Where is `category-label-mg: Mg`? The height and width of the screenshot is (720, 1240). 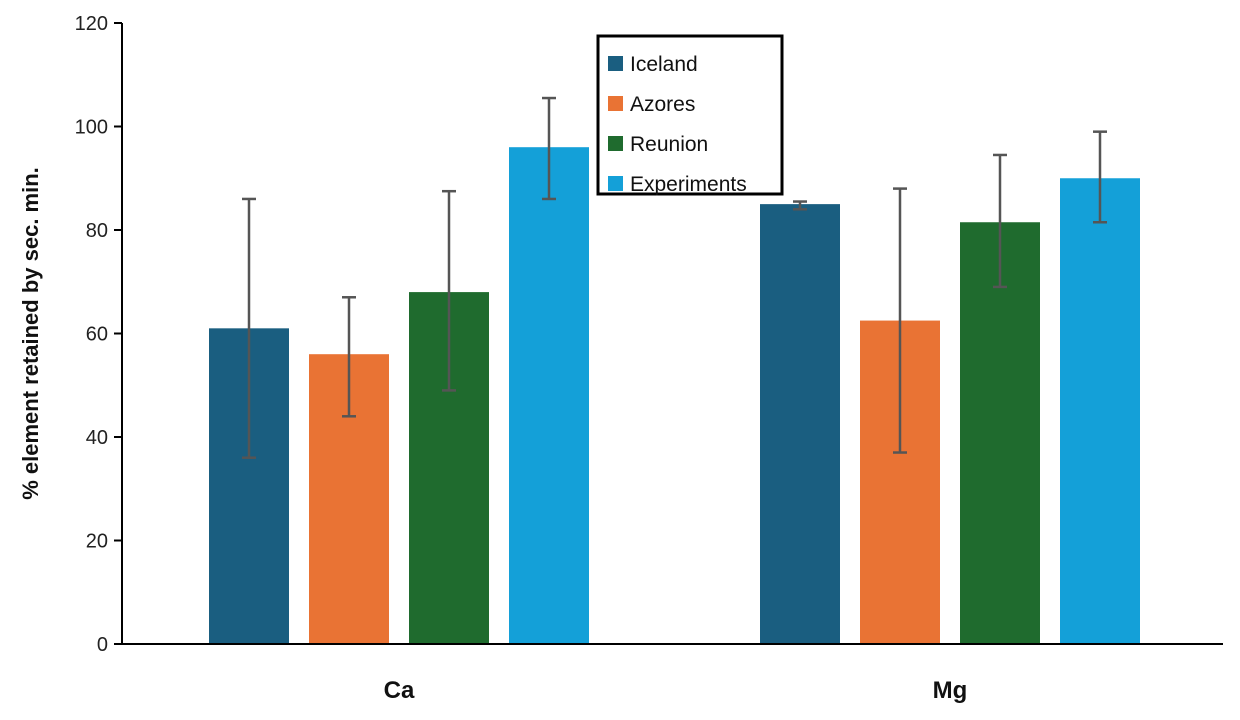 category-label-mg: Mg is located at coordinates (950, 690).